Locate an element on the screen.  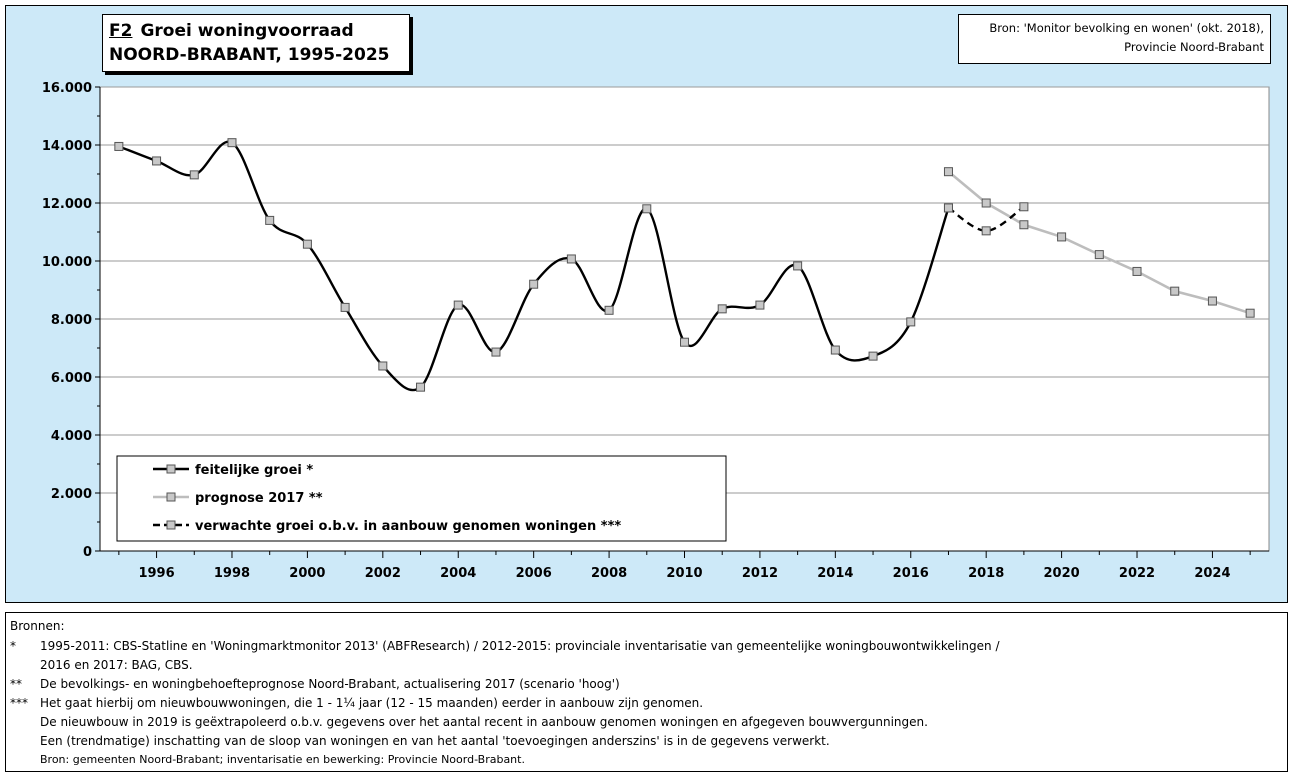
y-tick-label: 4.000 is located at coordinates (71, 436).